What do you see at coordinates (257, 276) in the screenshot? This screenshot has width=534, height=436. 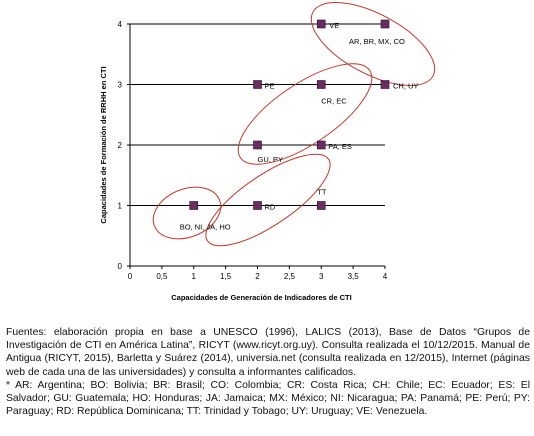 I see `x-tick-label: 2` at bounding box center [257, 276].